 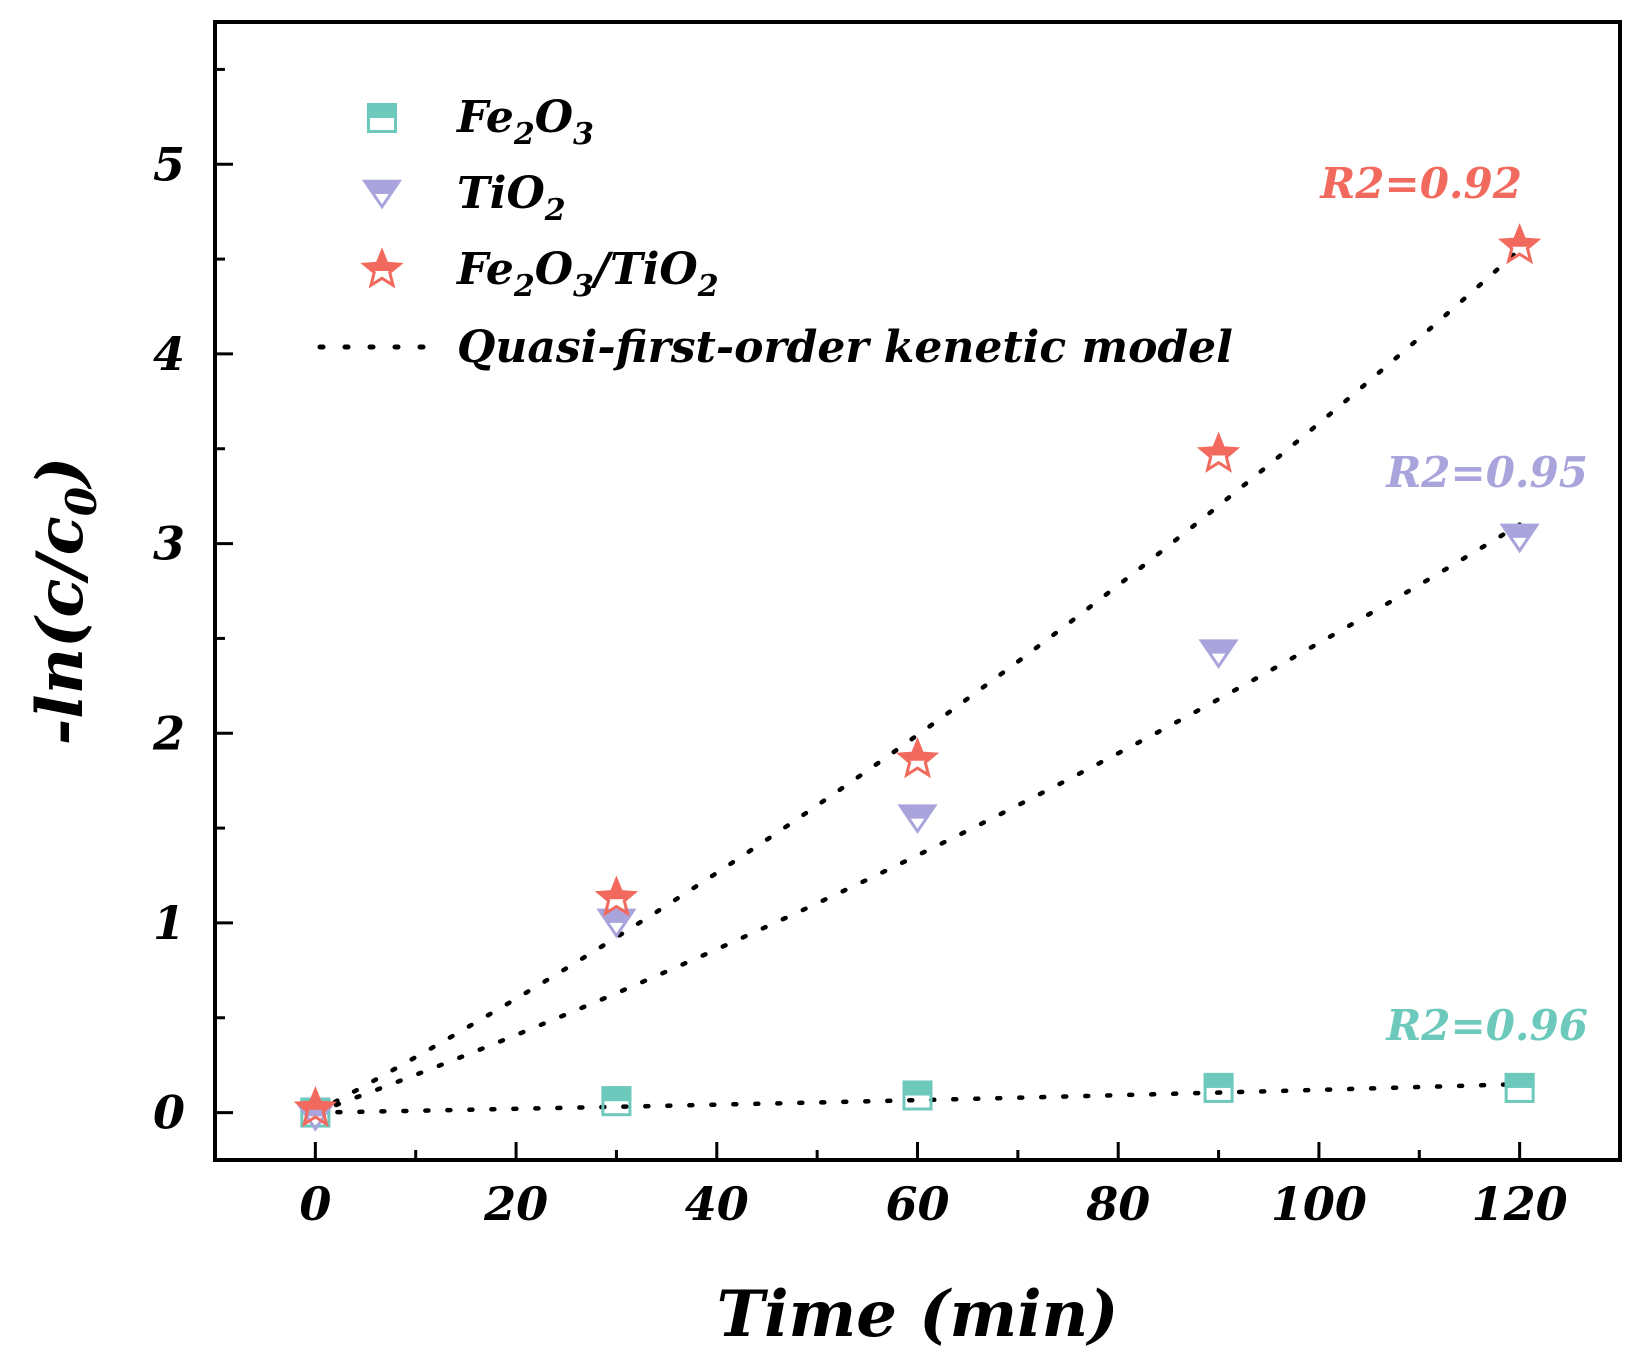 I want to click on y-axis-title: -ln(c/c0), so click(x=64, y=601).